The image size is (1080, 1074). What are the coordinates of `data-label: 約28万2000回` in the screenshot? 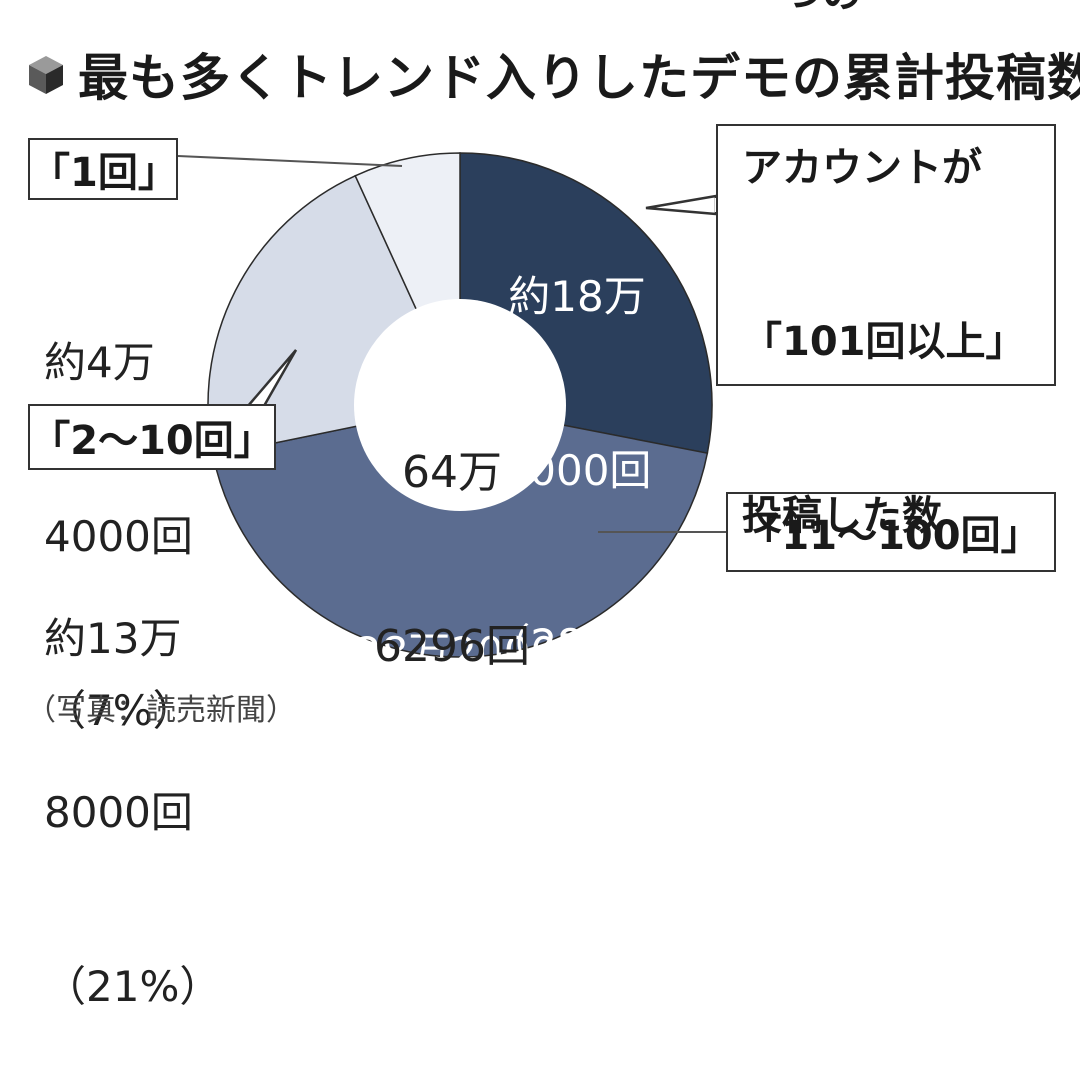 It's located at (456, 652).